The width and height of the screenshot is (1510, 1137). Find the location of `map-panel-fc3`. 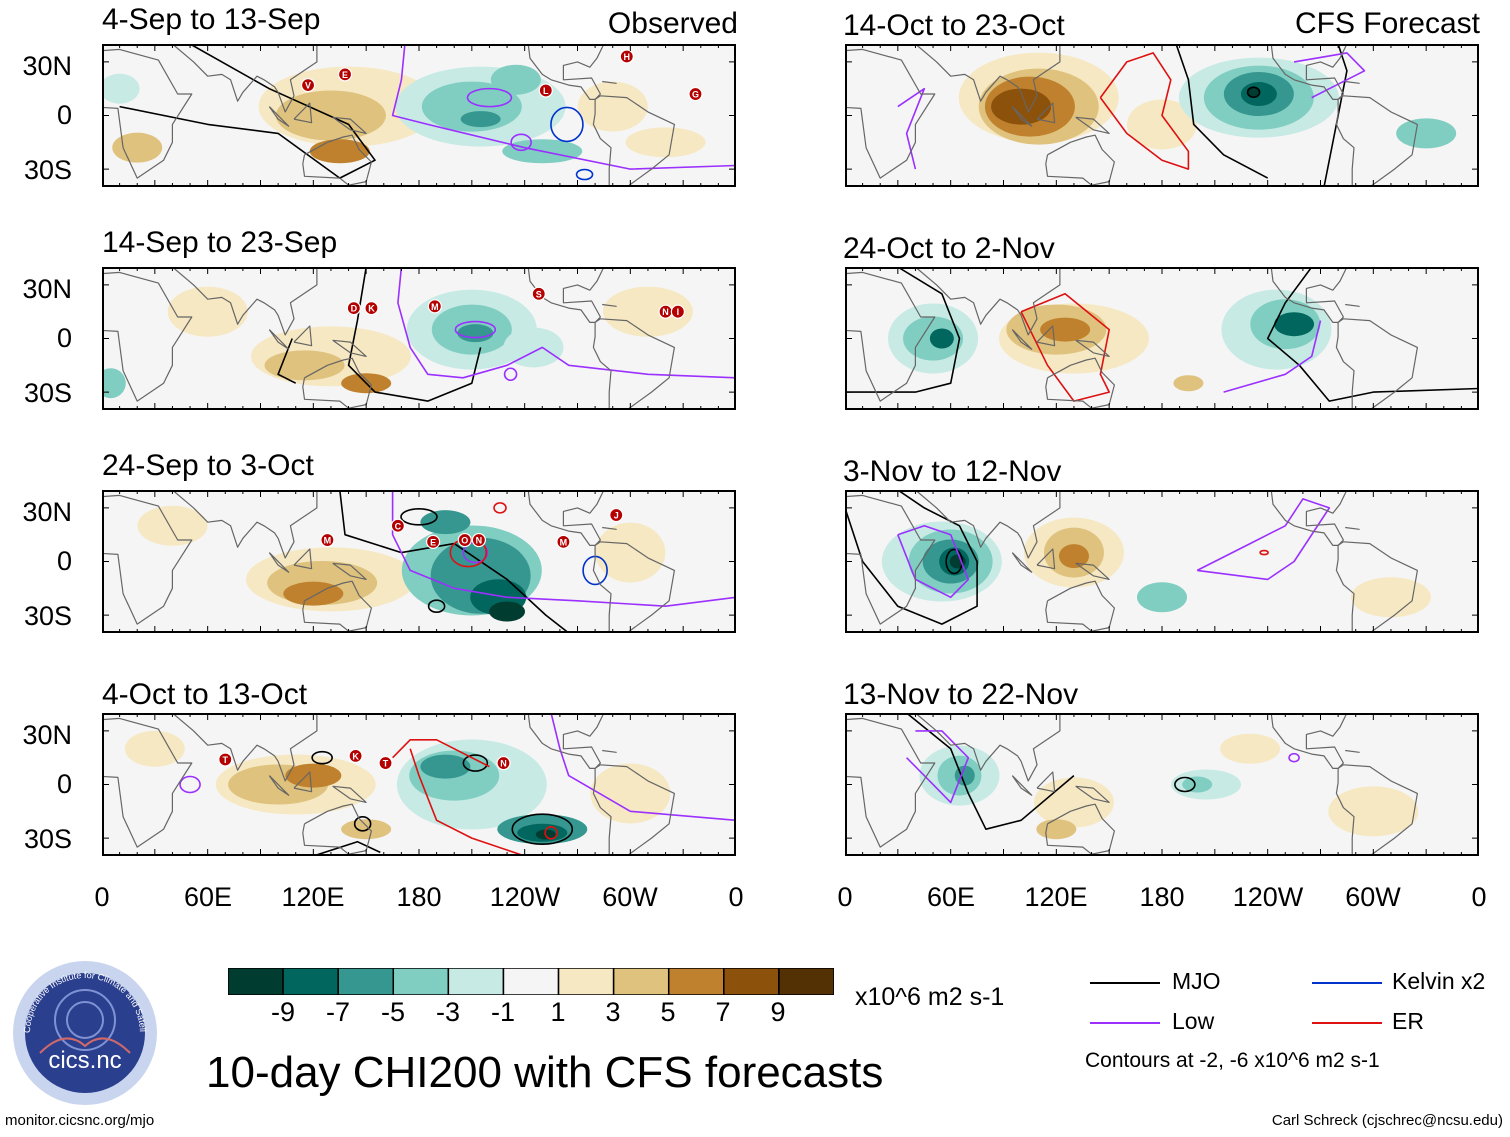

map-panel-fc3 is located at coordinates (1162, 561).